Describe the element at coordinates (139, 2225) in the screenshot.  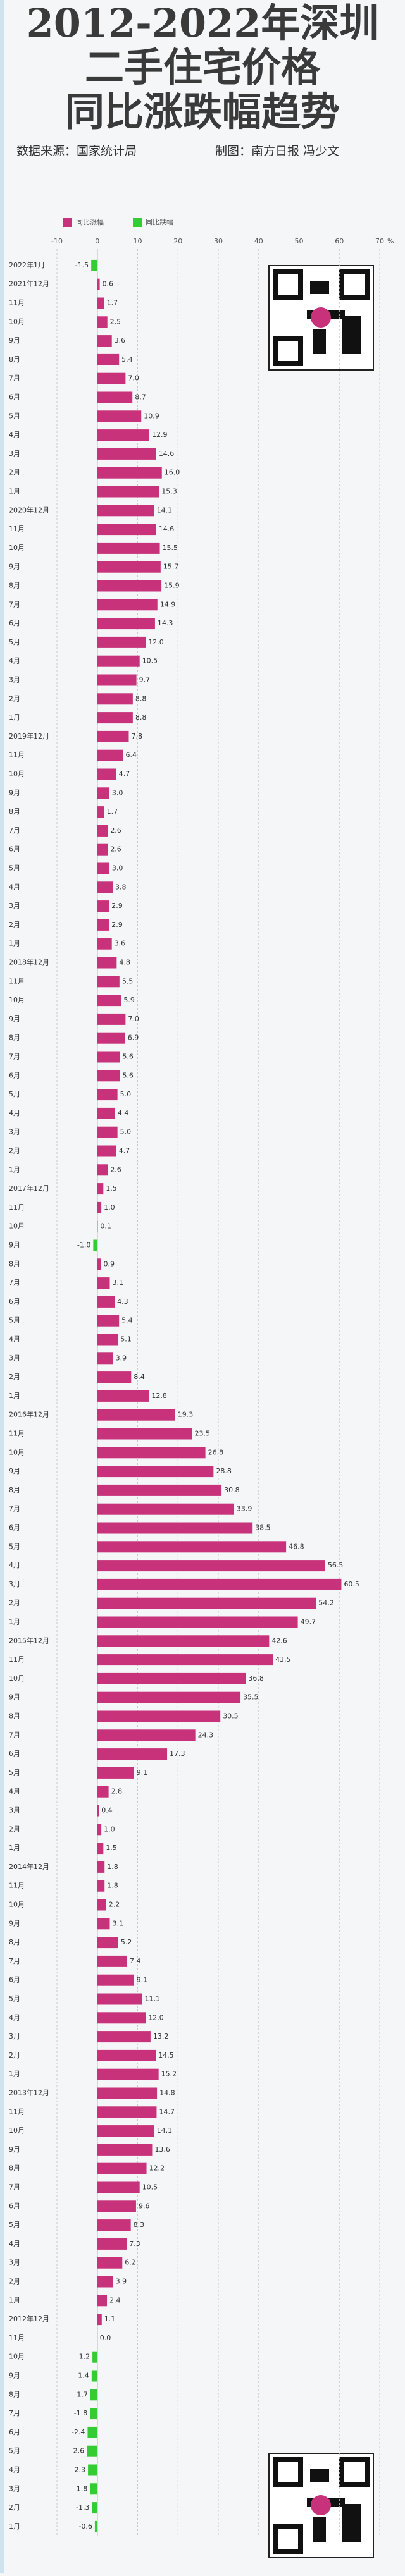
I see `value-label: 8.3` at that location.